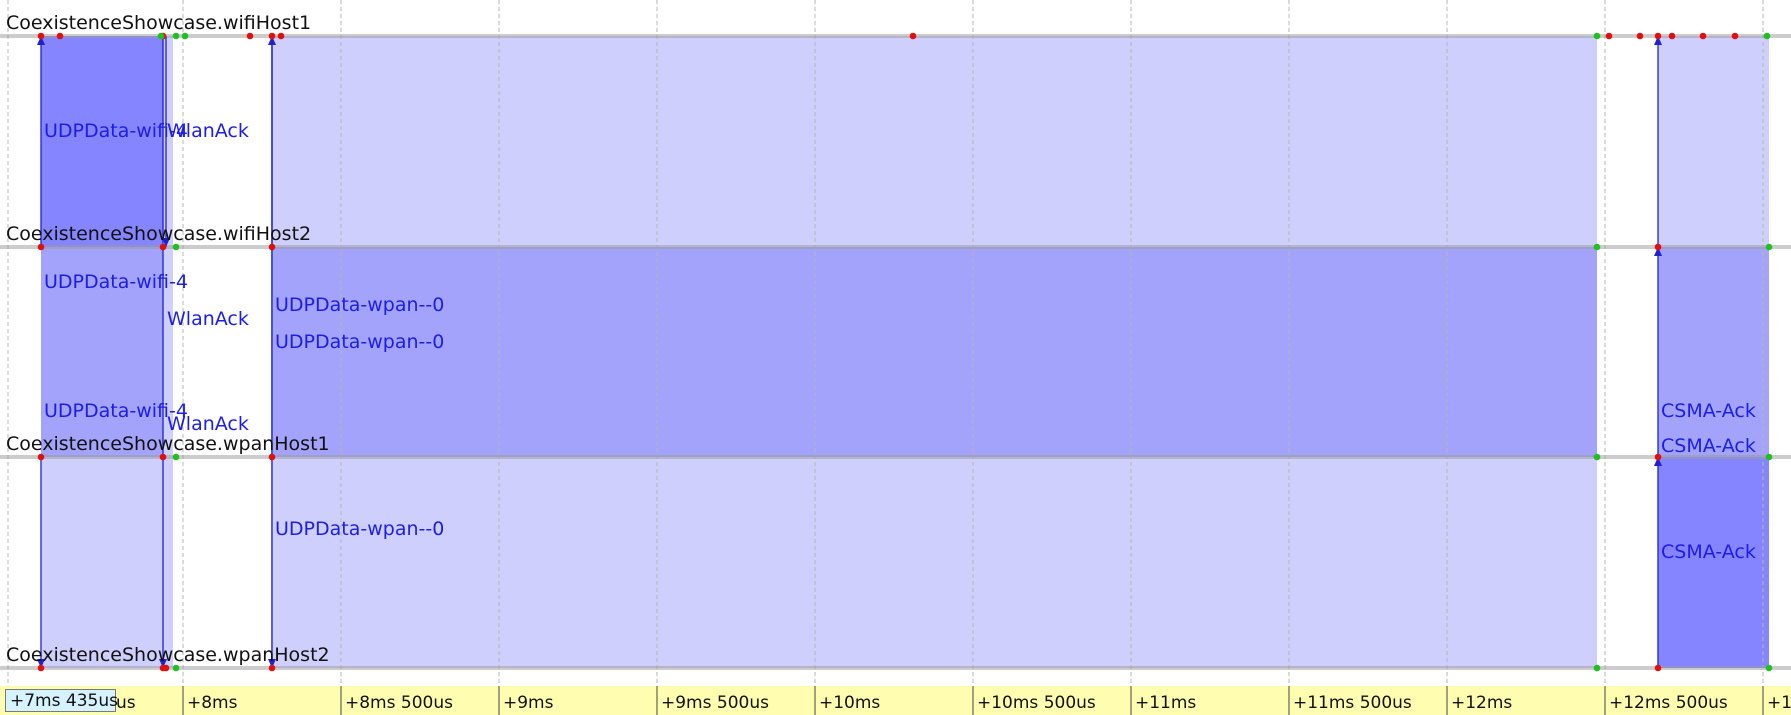 This screenshot has height=715, width=1791. Describe the element at coordinates (1352, 703) in the screenshot. I see `axis-tick-label: +11ms 500us` at that location.